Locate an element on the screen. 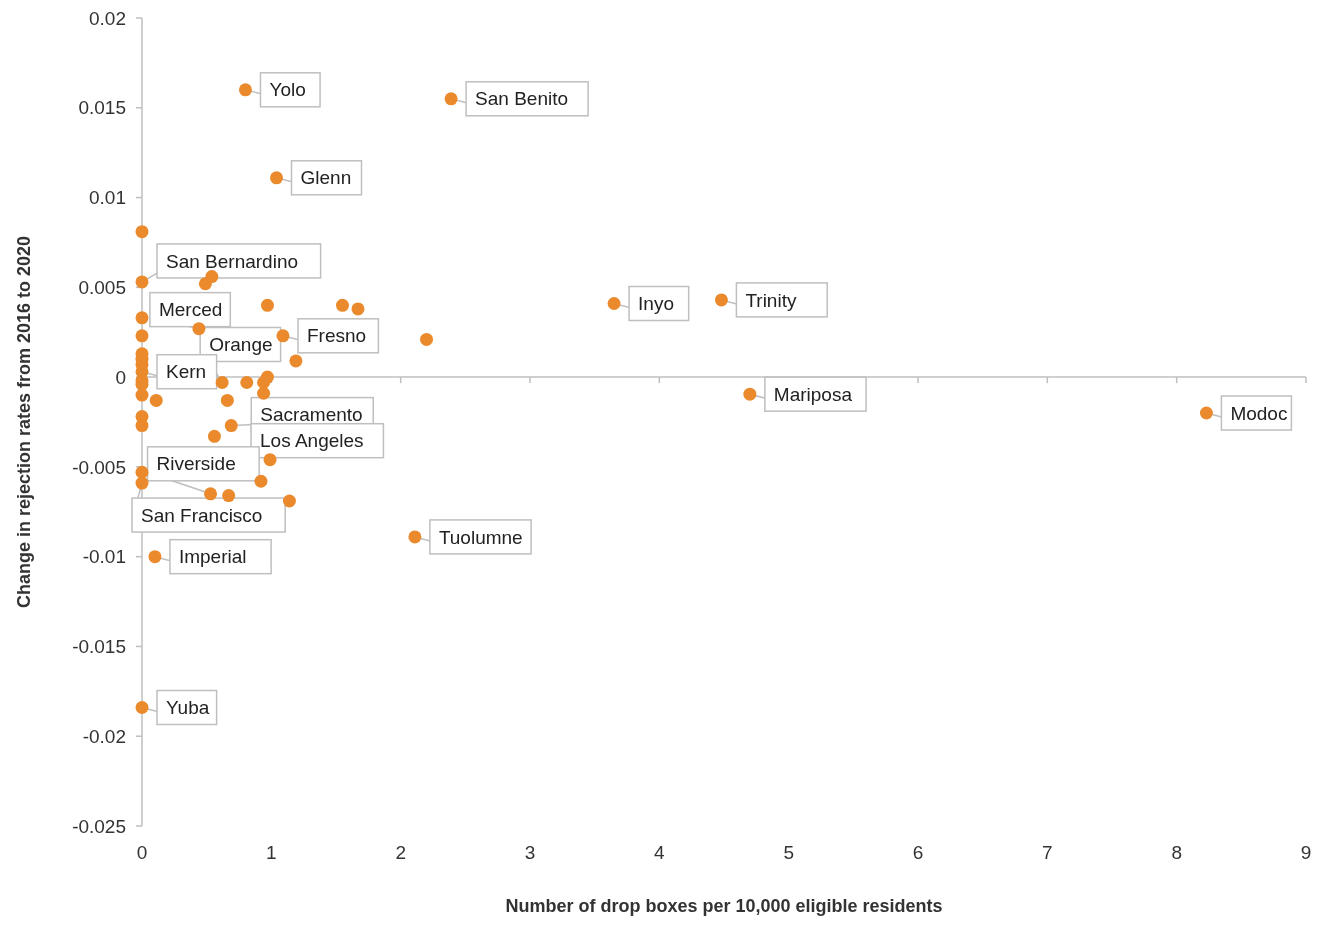 The width and height of the screenshot is (1323, 930). x-tick-label: 2 is located at coordinates (400, 852).